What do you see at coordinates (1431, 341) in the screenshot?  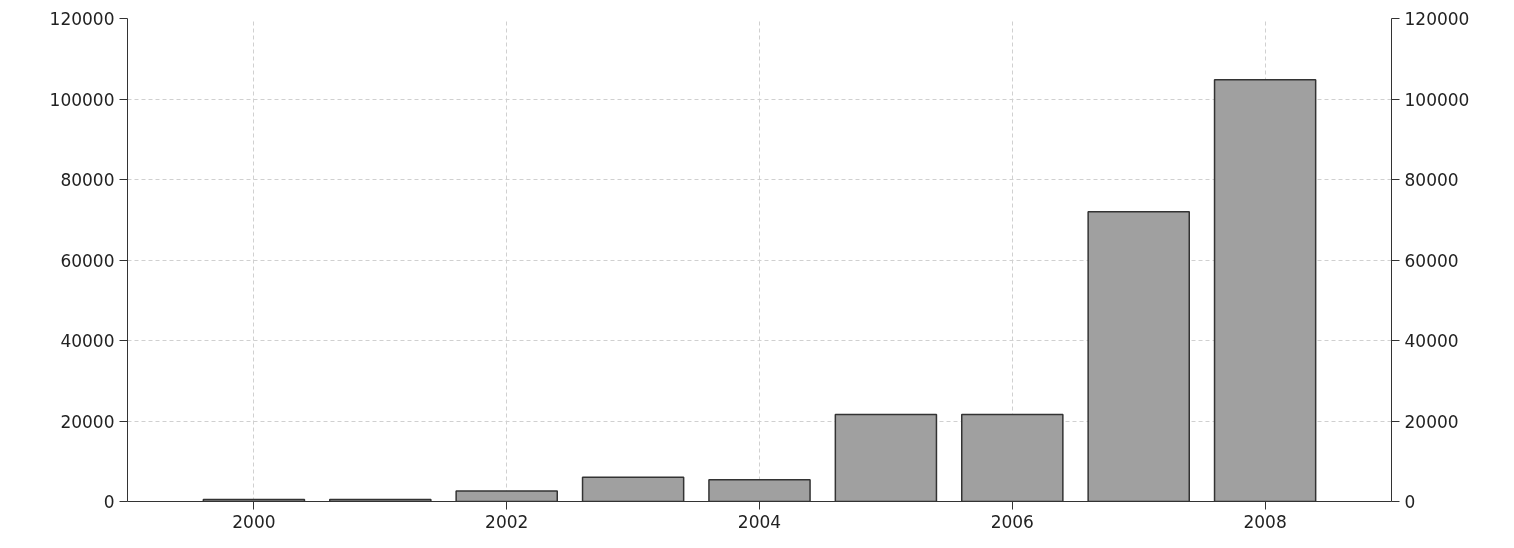 I see `y2-tick-label: 40000` at bounding box center [1431, 341].